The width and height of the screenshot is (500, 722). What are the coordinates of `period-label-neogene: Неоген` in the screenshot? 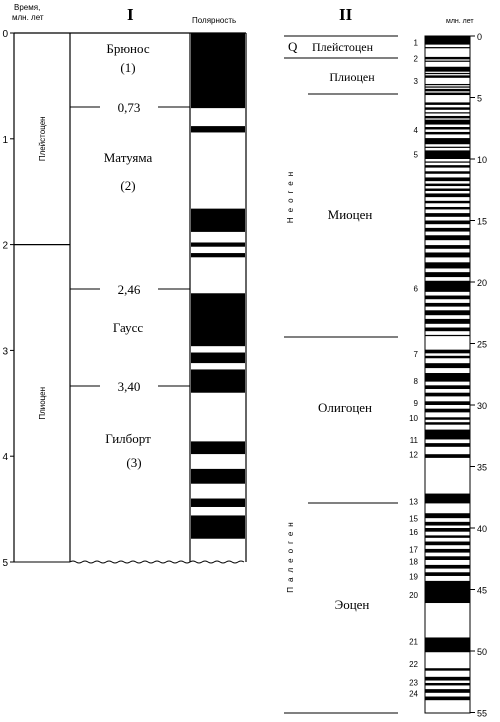 It's located at (290, 195).